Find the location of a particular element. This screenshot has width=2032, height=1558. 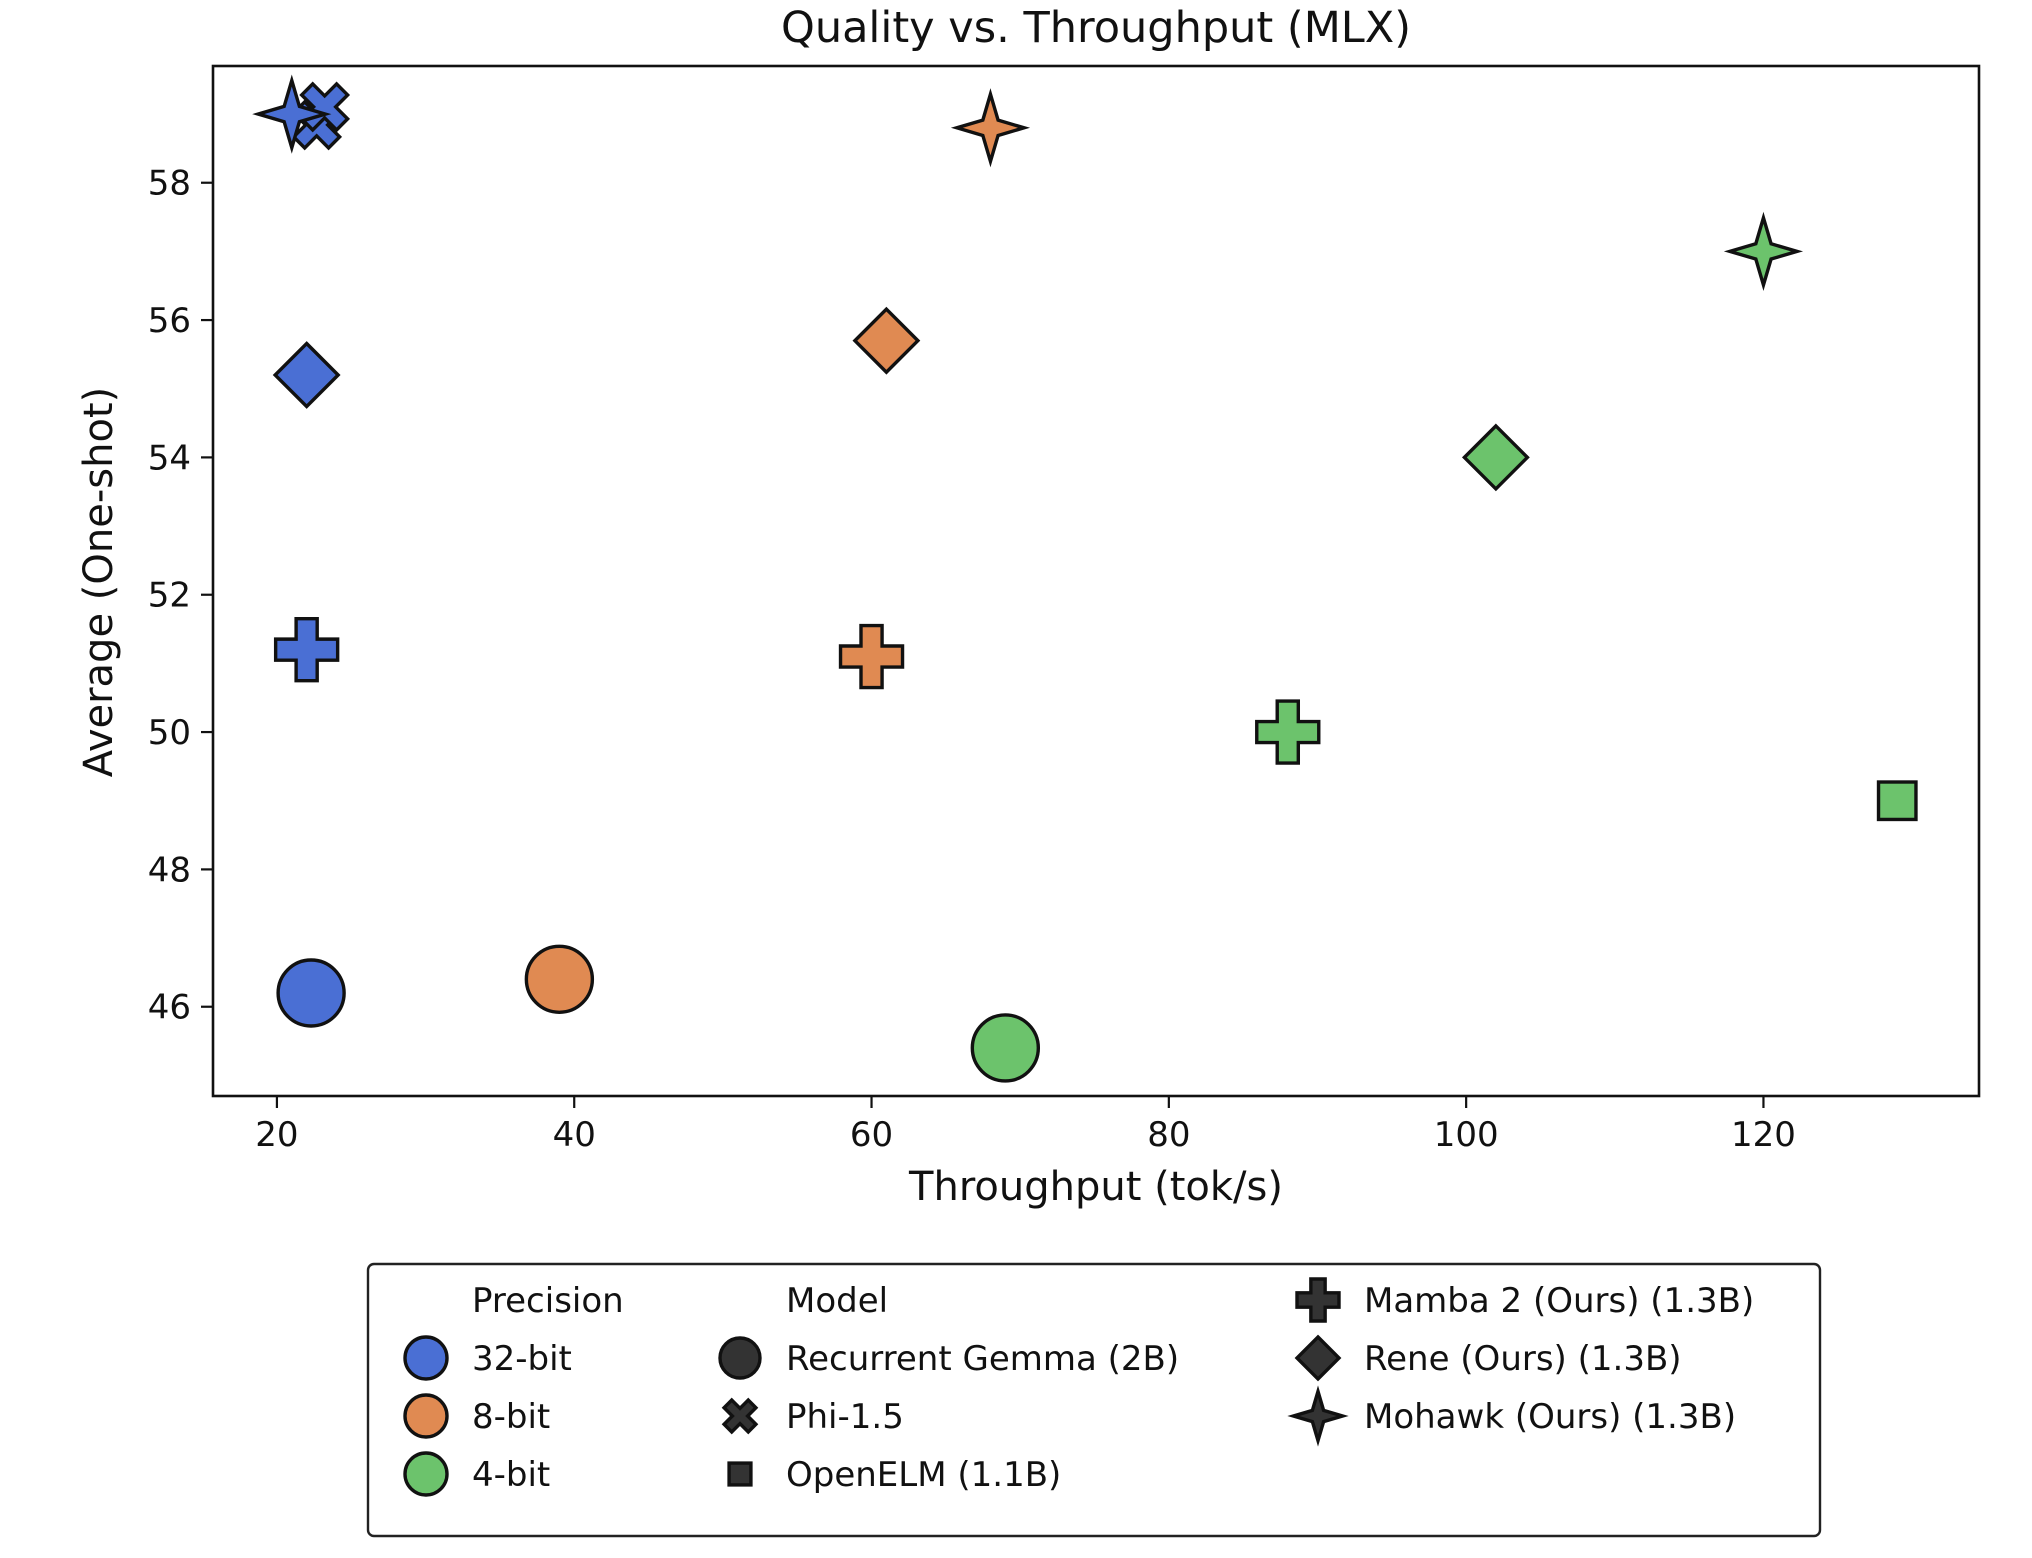

chart-title: Quality vs. Throughput (MLX) is located at coordinates (1096, 28).